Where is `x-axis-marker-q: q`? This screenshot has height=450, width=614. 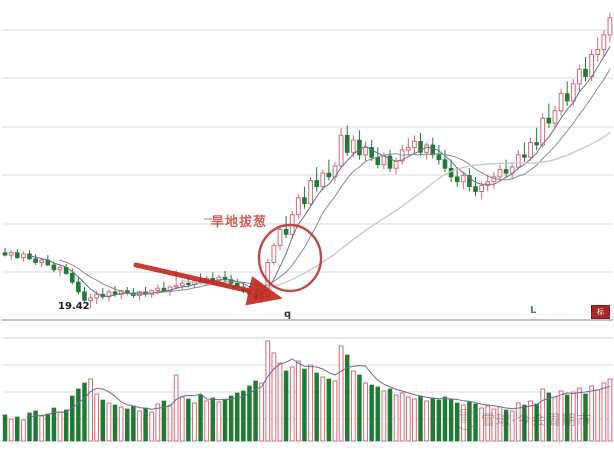 x-axis-marker-q: q is located at coordinates (288, 314).